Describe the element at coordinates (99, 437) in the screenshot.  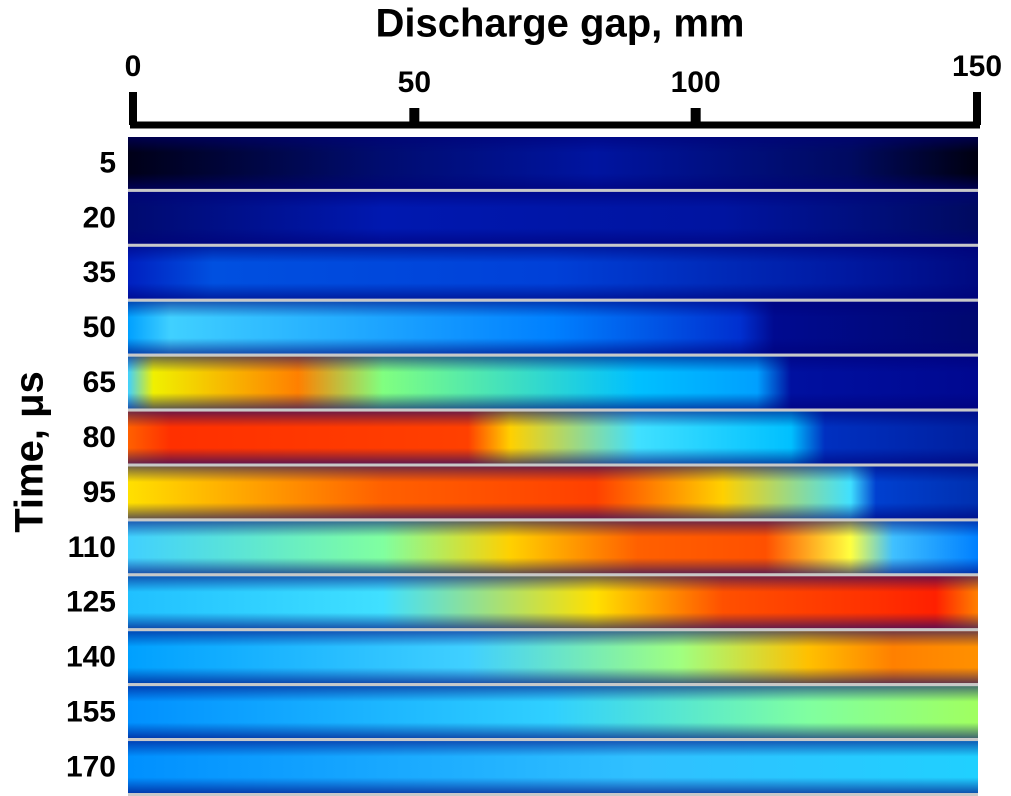
I see `row-label: 80` at that location.